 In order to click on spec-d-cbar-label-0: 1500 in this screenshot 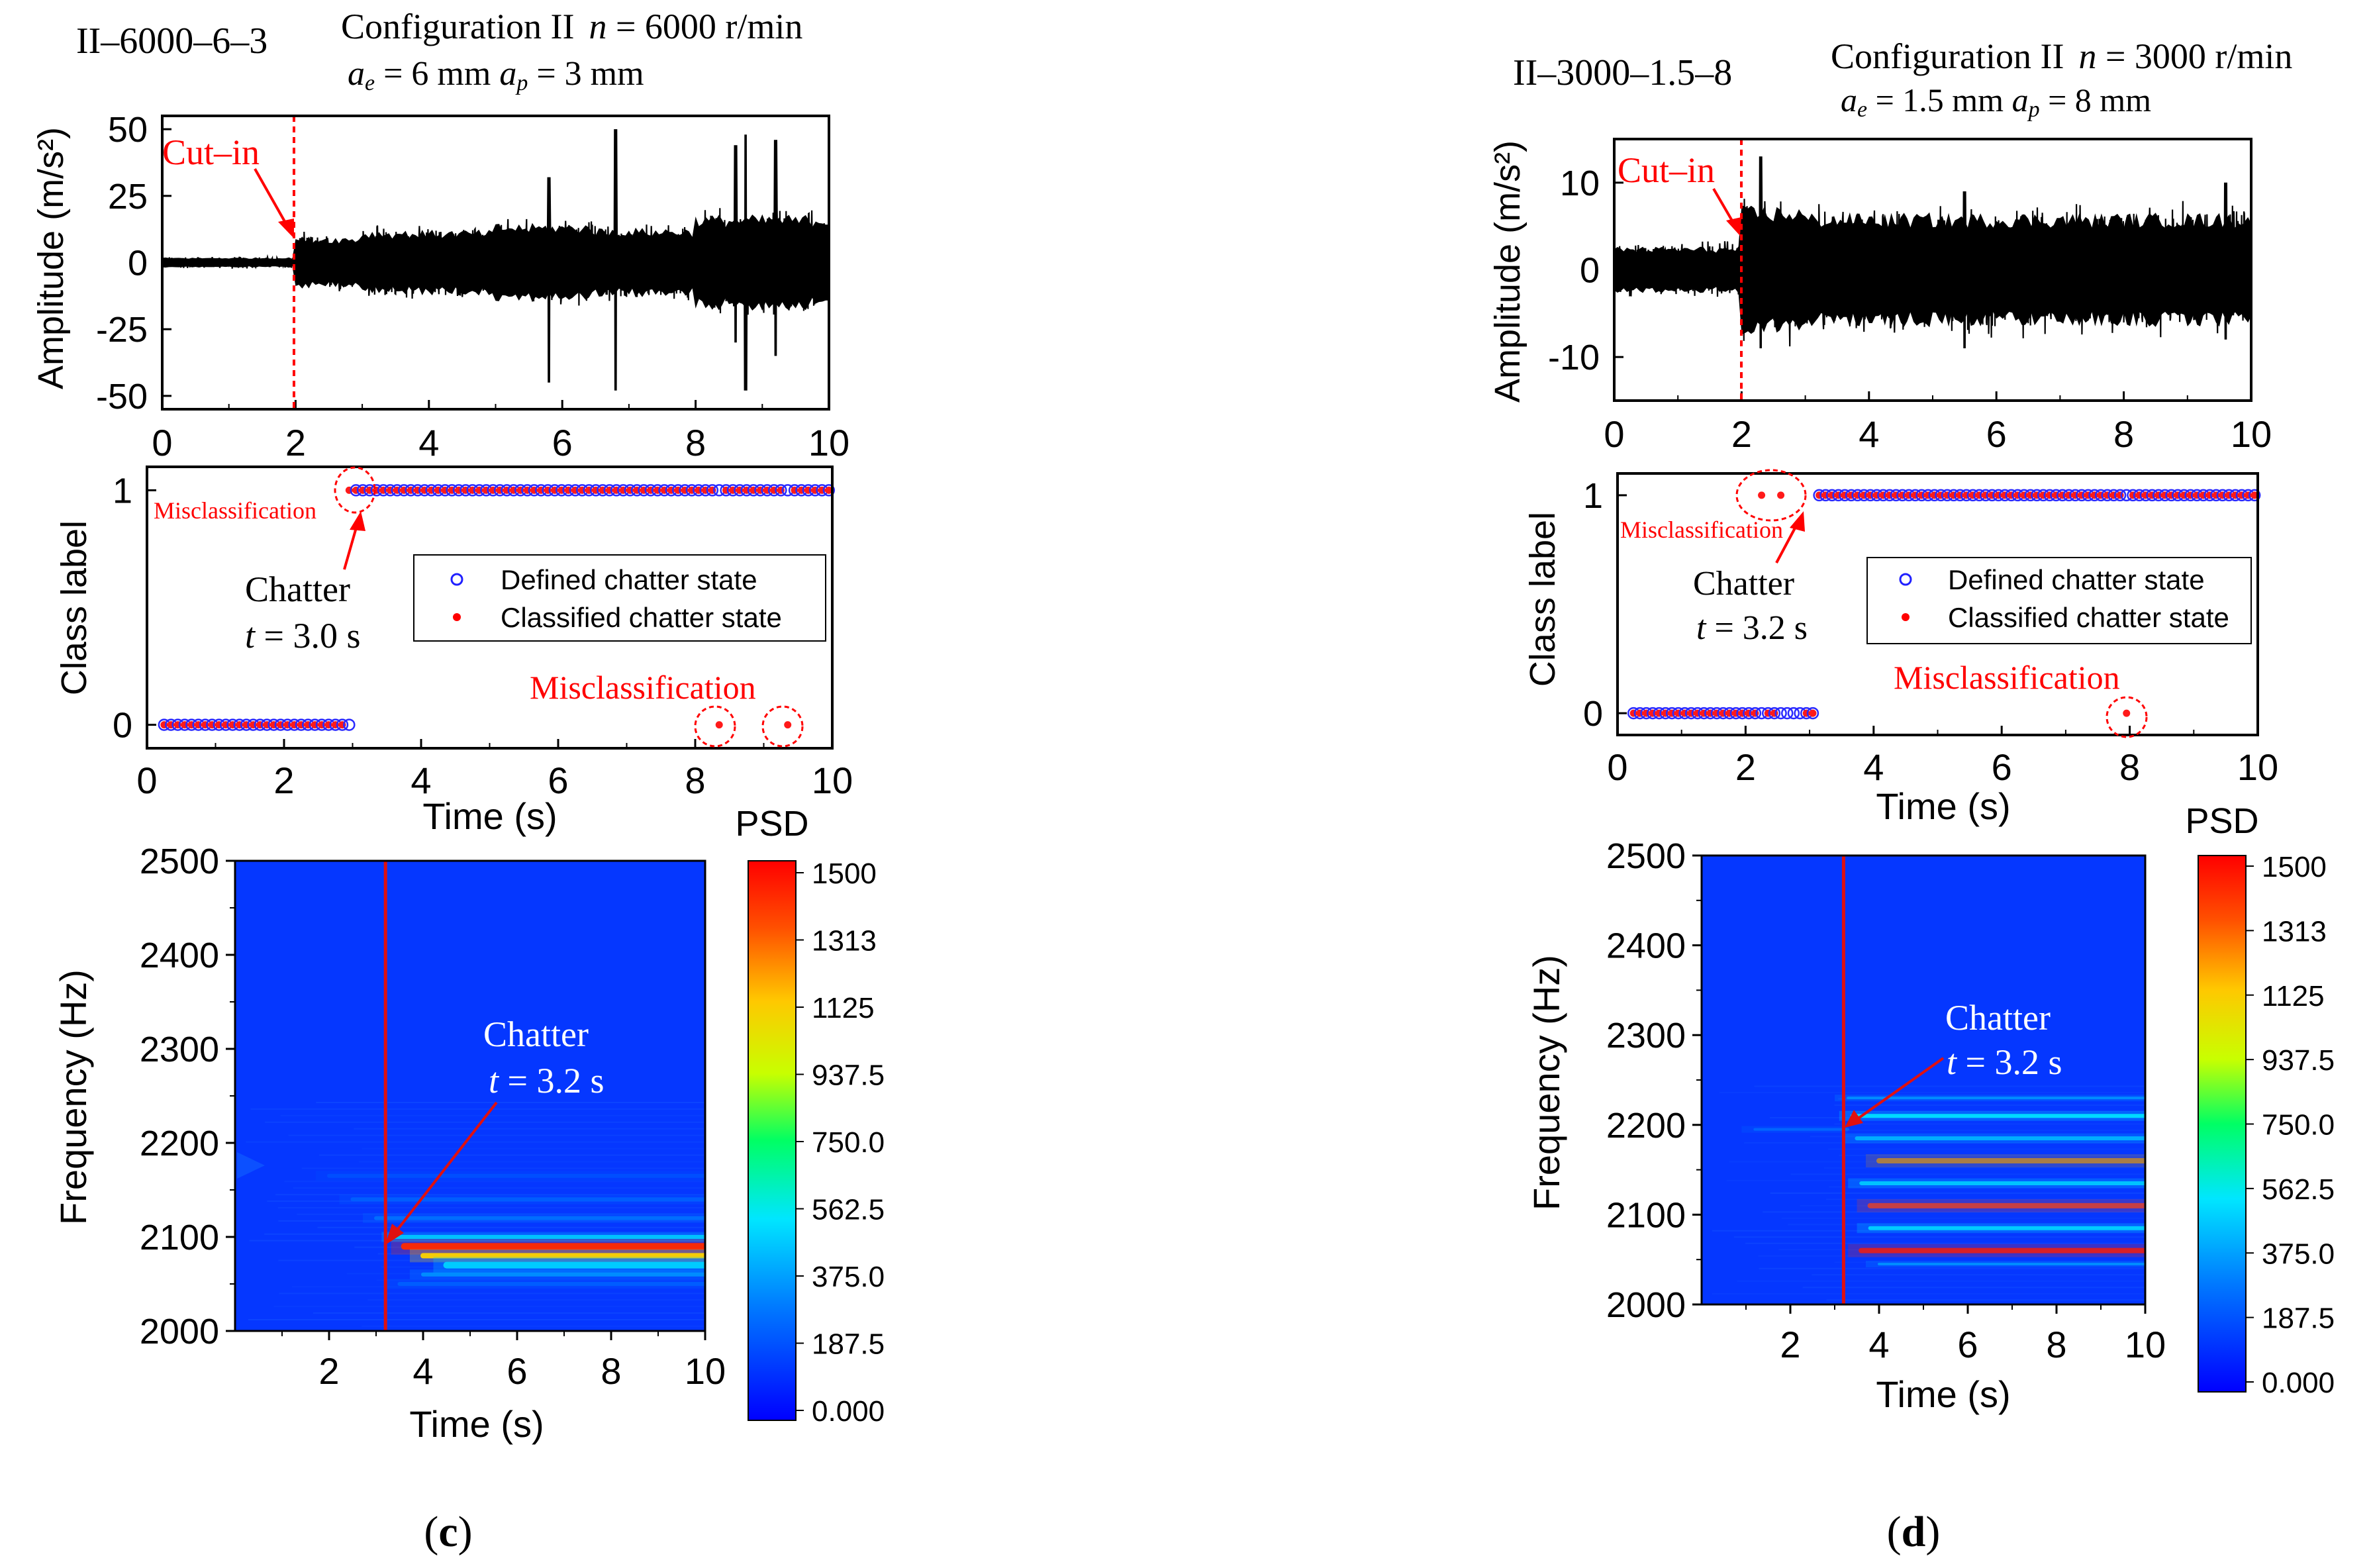, I will do `click(2294, 867)`.